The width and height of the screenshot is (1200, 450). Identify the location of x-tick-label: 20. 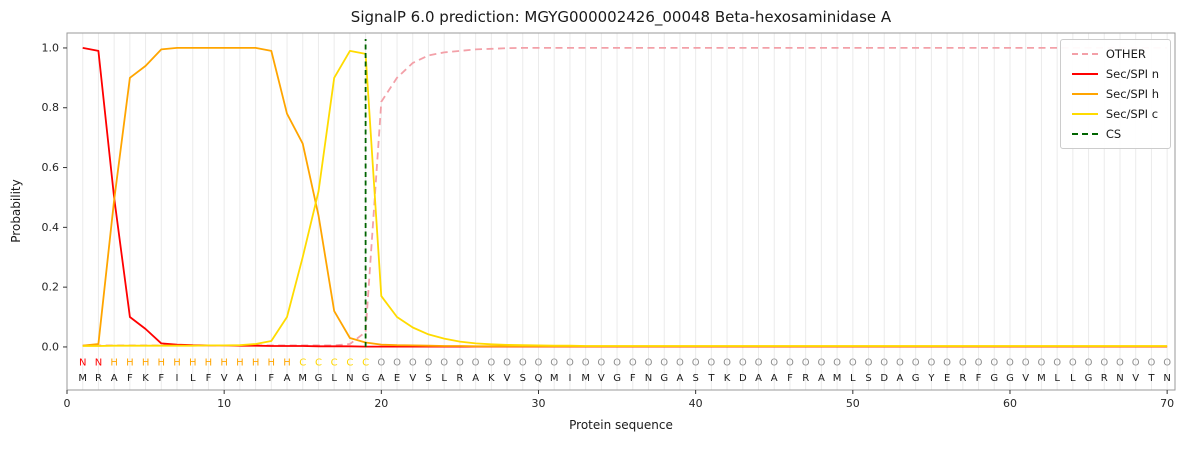
(381, 403).